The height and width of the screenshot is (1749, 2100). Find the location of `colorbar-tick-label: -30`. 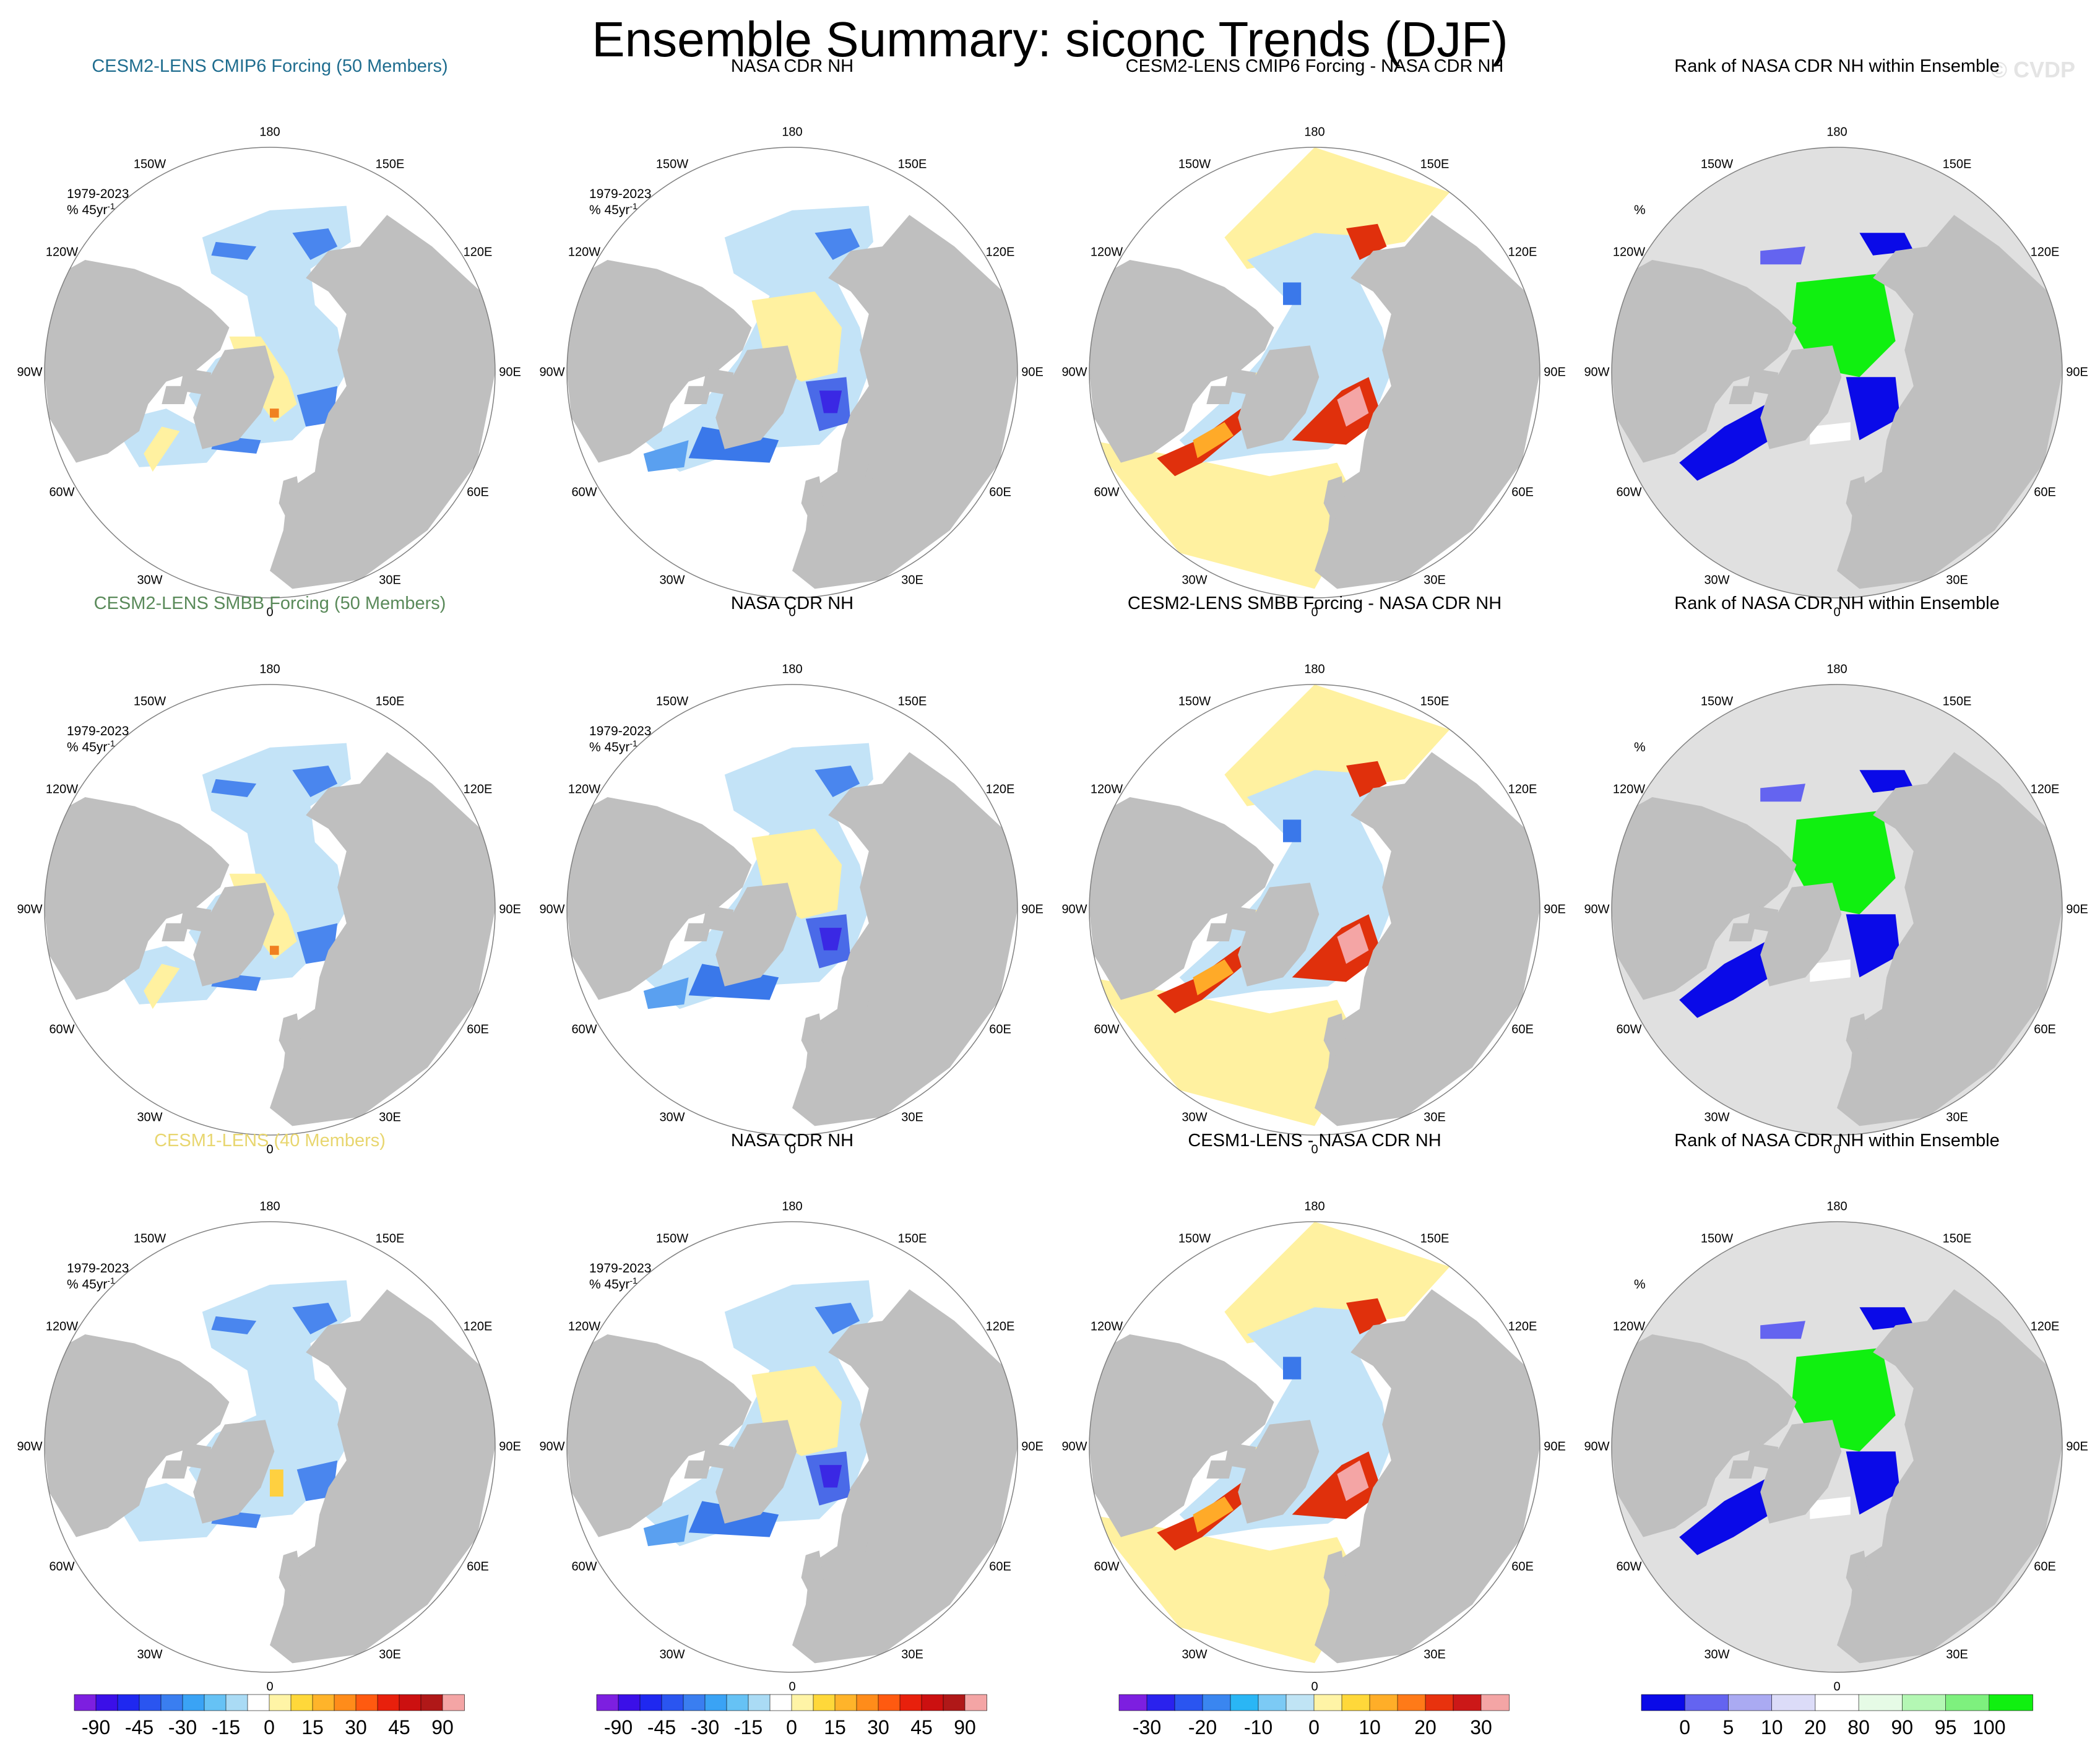

colorbar-tick-label: -30 is located at coordinates (705, 1727).